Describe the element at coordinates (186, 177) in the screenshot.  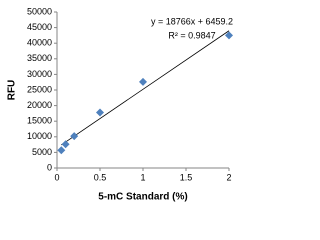
I see `x-tick-label: 1.5` at that location.